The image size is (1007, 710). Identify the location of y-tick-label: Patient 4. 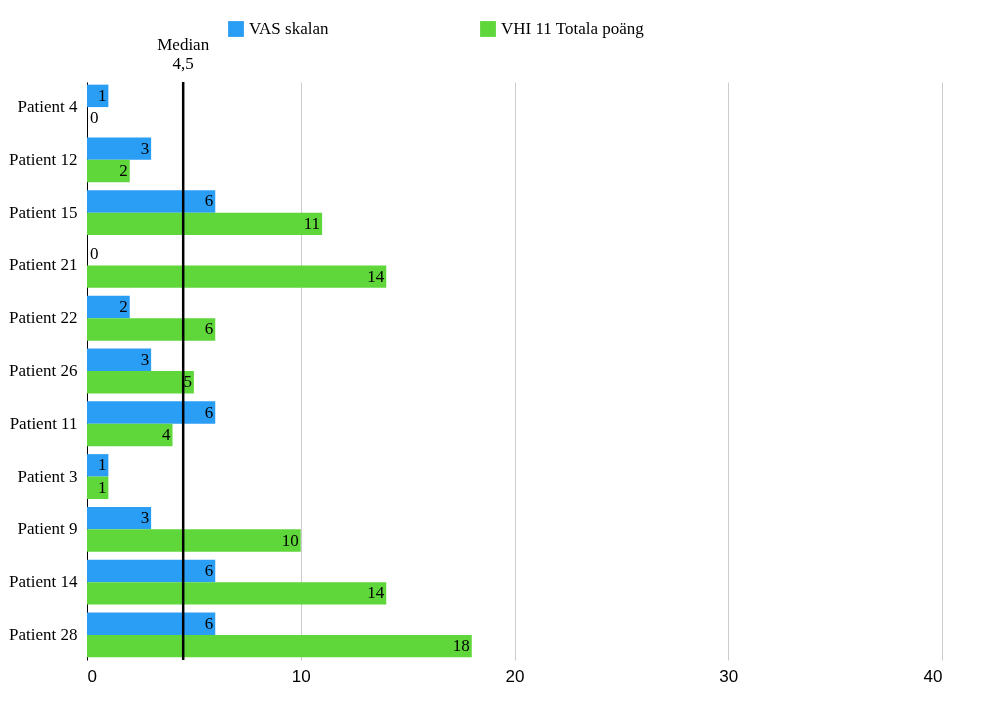
(47, 107).